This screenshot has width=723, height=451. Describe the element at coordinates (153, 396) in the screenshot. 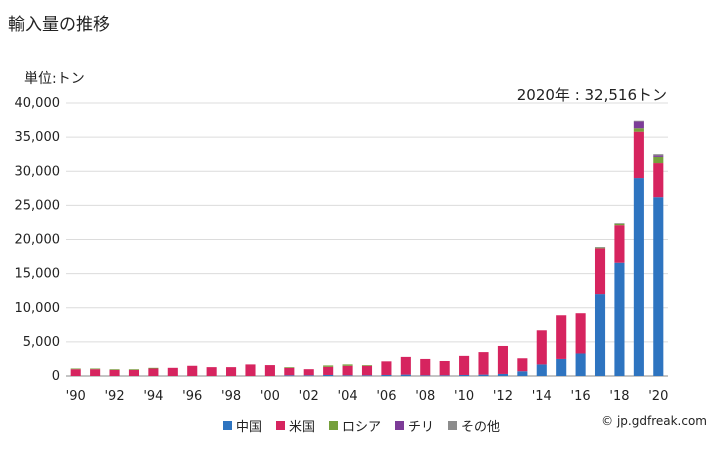

I see `x-tick-label: '94` at that location.